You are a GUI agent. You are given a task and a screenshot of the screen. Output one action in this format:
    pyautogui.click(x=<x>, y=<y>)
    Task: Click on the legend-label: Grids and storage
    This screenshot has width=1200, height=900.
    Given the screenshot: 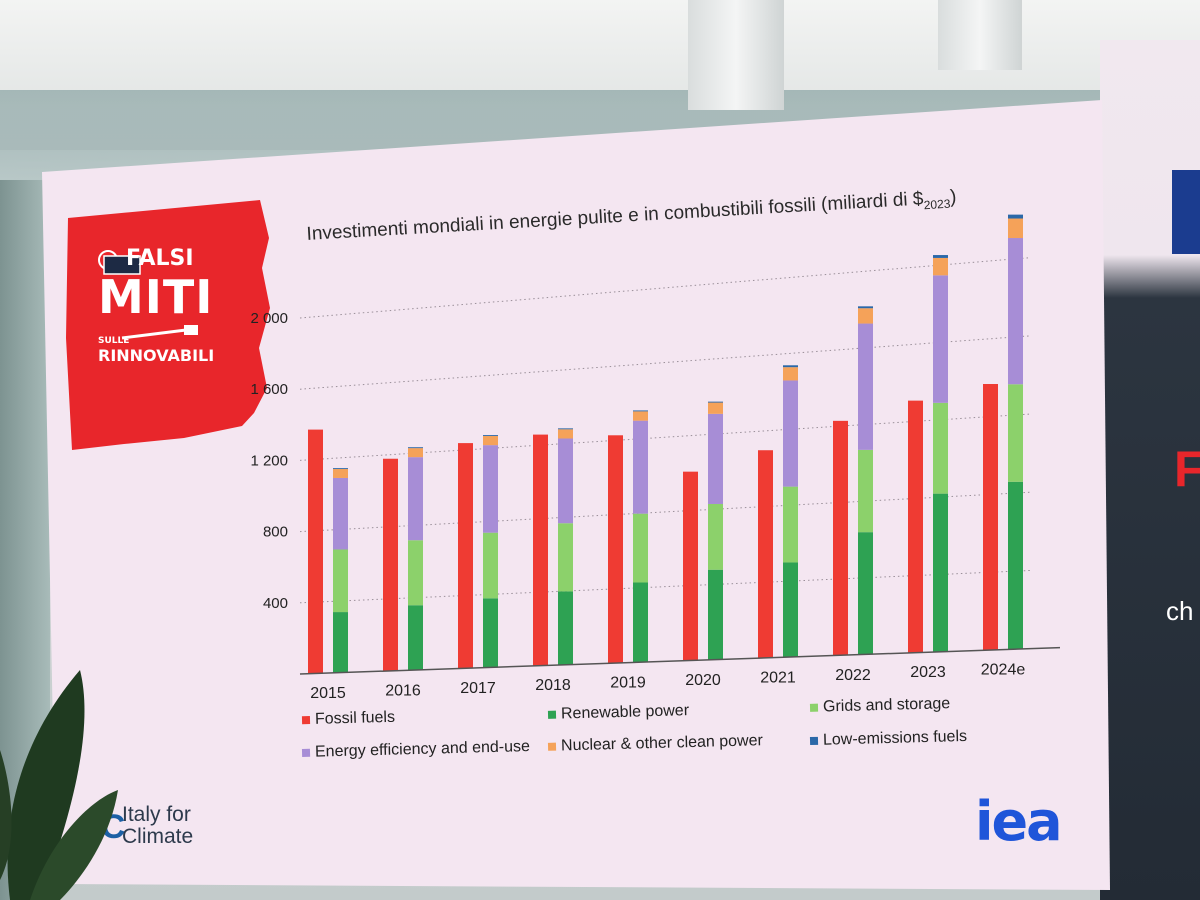 What is the action you would take?
    pyautogui.click(x=886, y=705)
    